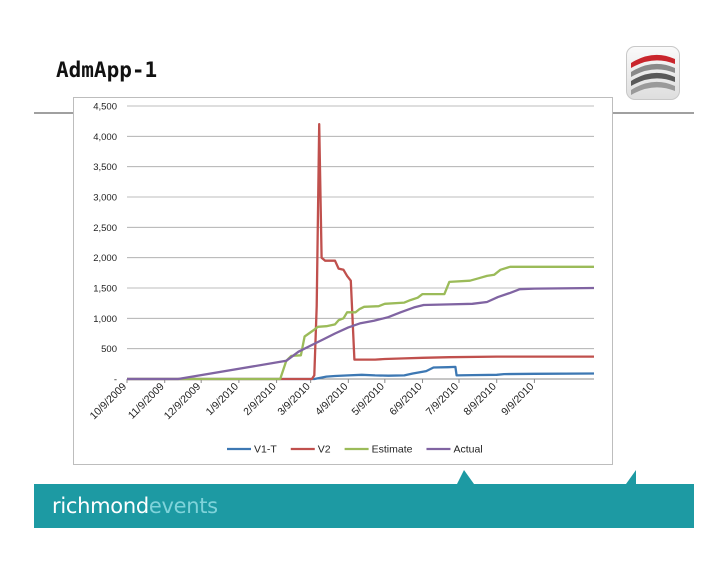 This screenshot has width=728, height=563. What do you see at coordinates (361, 373) in the screenshot?
I see `series-line-v1t` at bounding box center [361, 373].